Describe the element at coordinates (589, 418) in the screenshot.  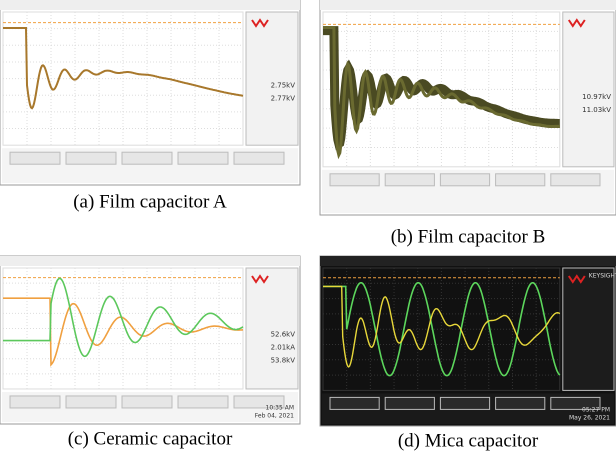
I see `date: May 26, 2021` at that location.